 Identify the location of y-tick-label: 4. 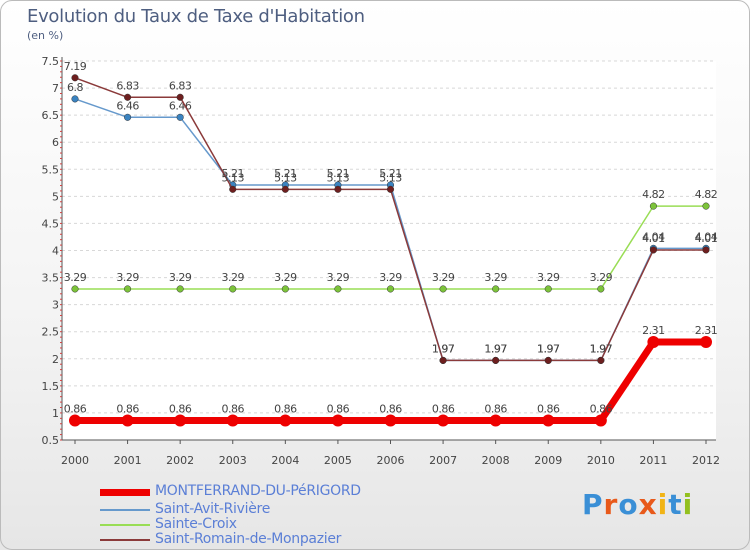
(55, 251).